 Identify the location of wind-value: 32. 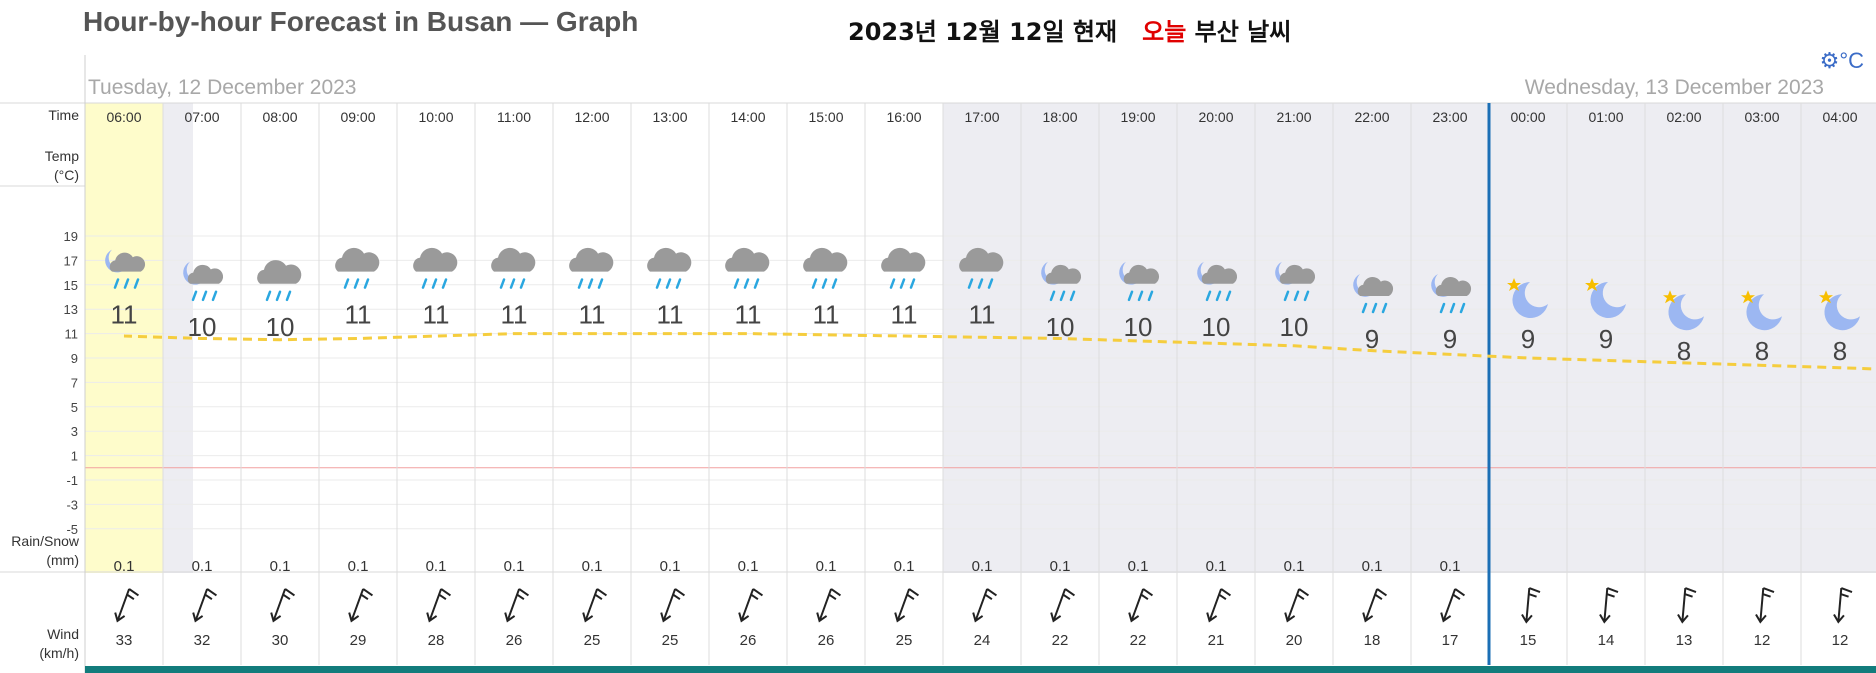
(202, 640).